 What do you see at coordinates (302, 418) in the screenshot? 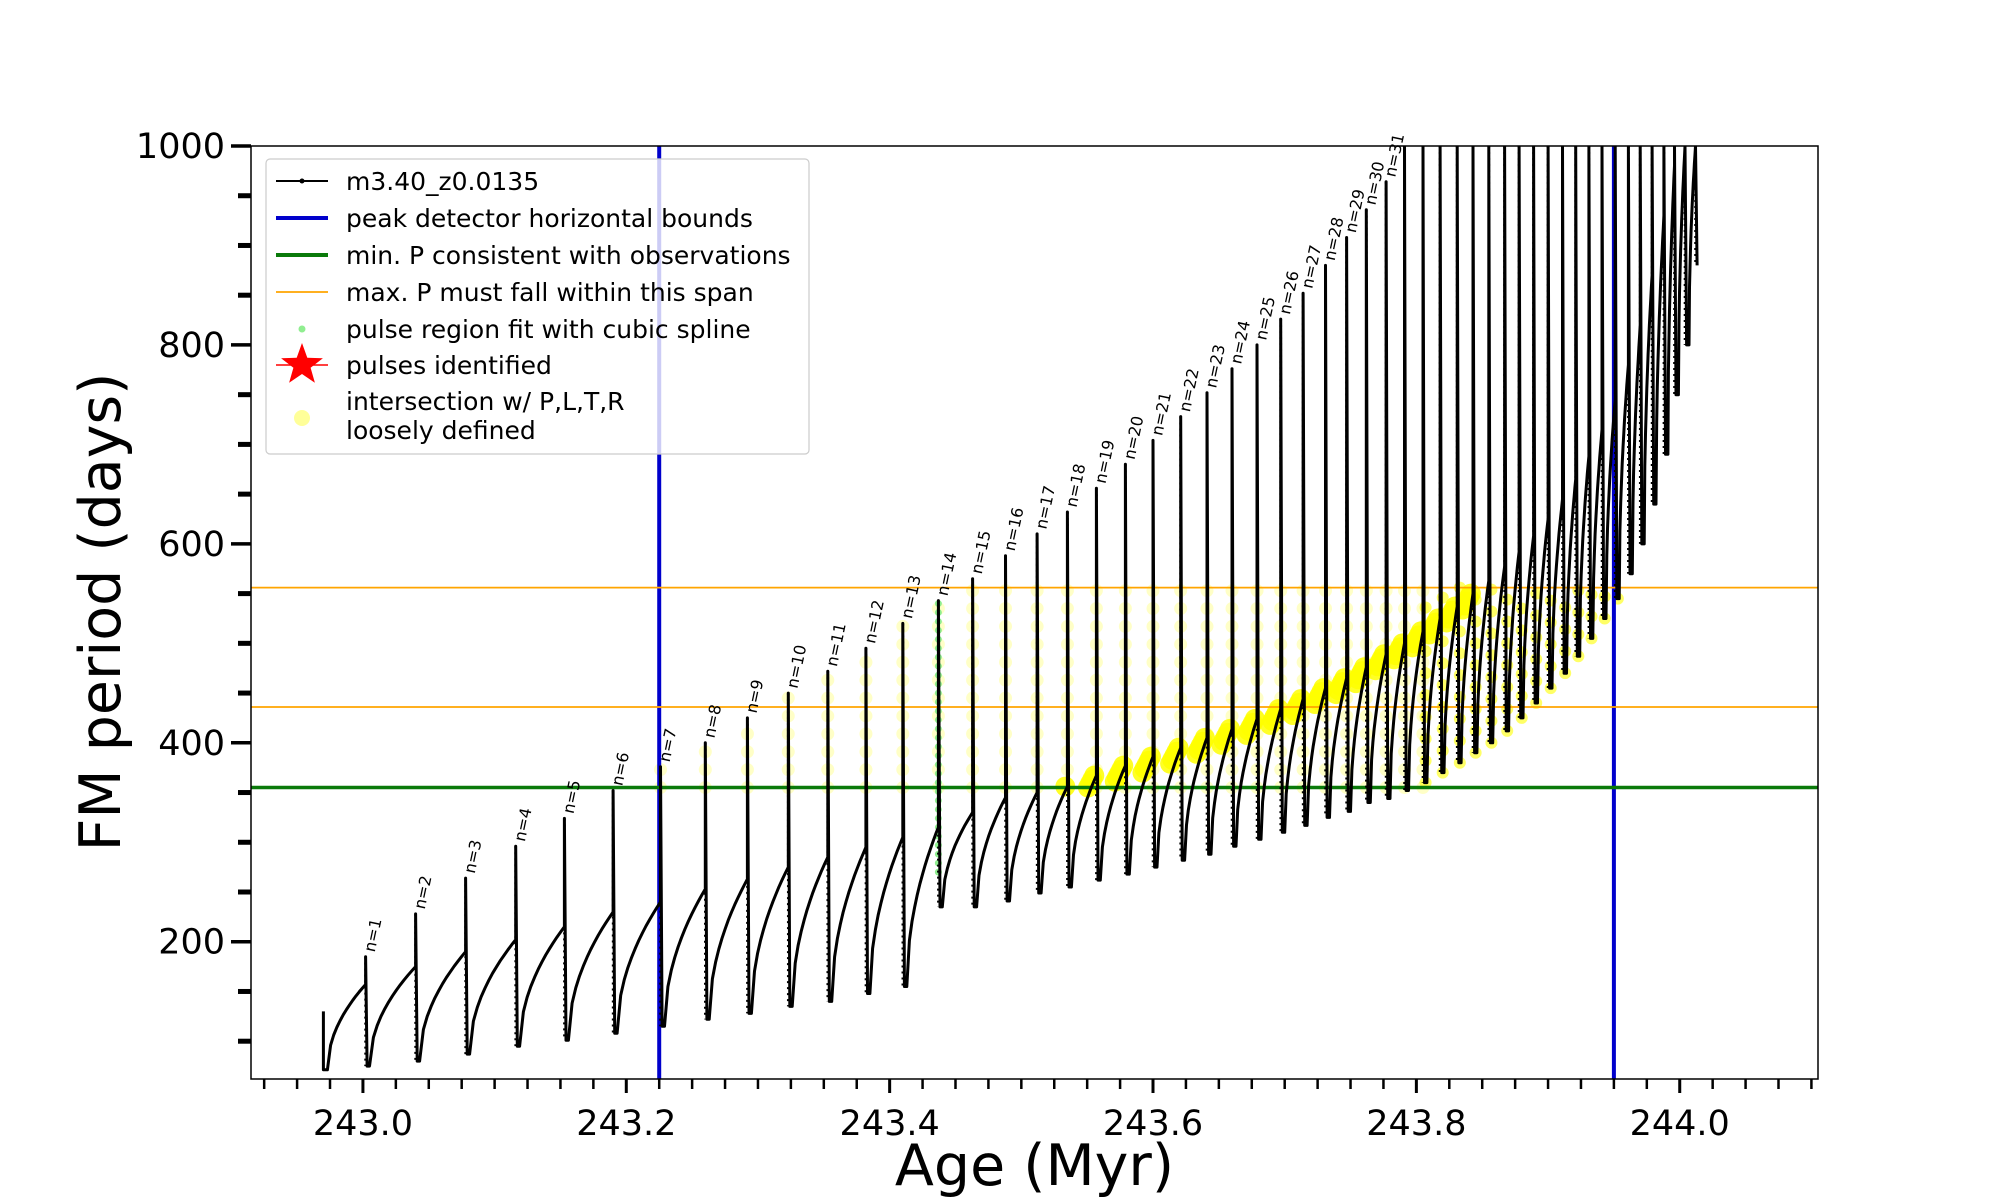
I see `legend-circle-swatch` at bounding box center [302, 418].